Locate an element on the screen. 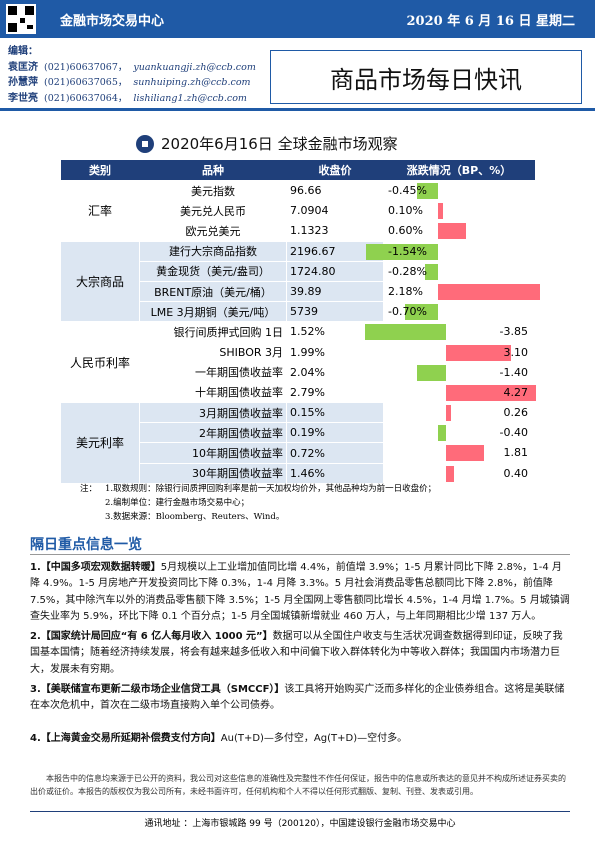 Image resolution: width=595 pixels, height=842 pixels. row: 人民币利率 银行间质押式回购 1日 1.52% -3.85 is located at coordinates (297, 362).